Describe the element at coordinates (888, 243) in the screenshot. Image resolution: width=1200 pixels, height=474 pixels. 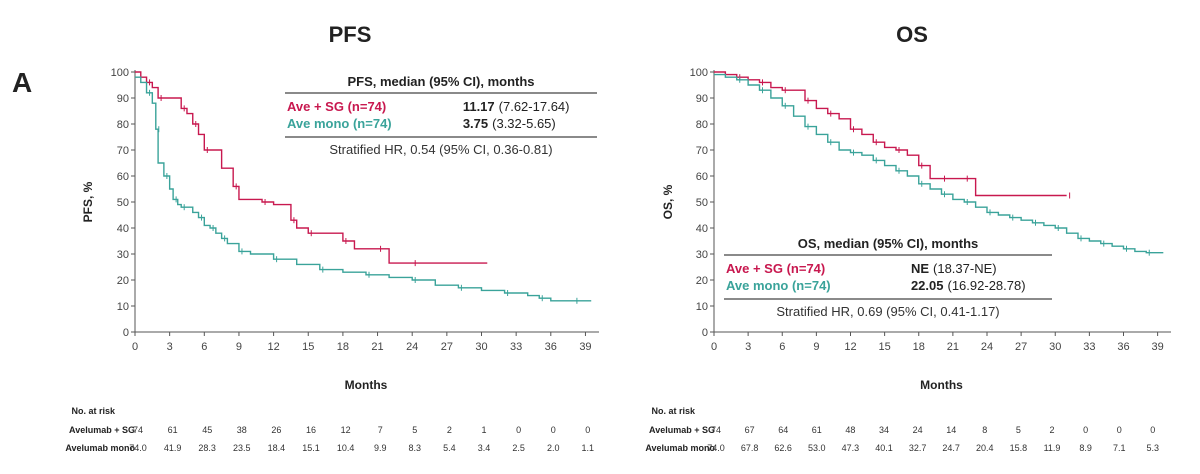
I see `legend-header: OS, median (95% CI), months` at that location.